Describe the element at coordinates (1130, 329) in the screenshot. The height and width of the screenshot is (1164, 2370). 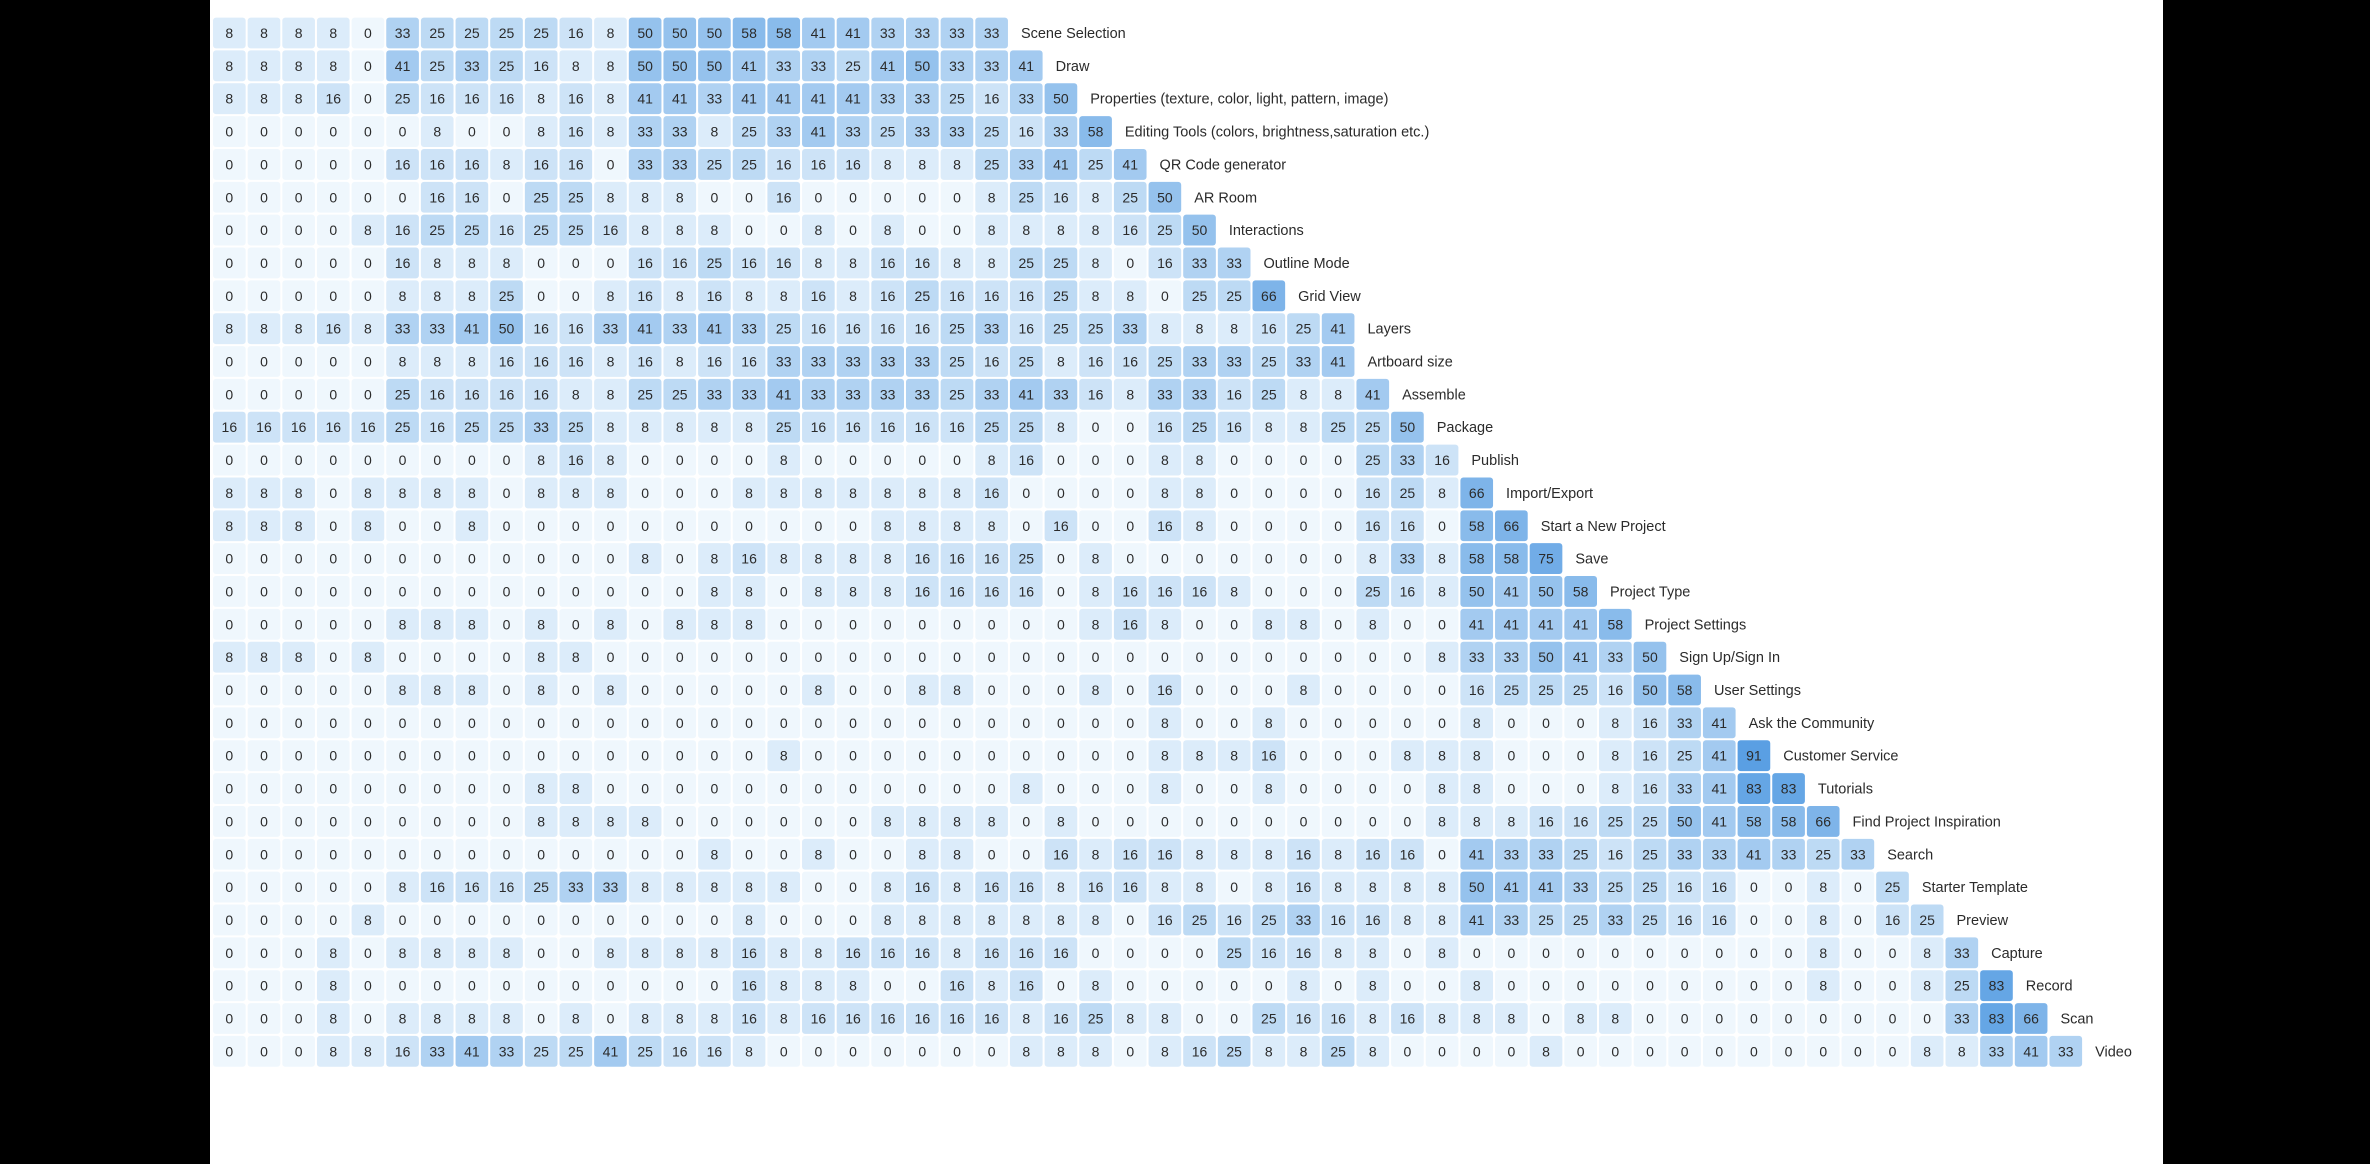
I see `cell-value-label: 33` at that location.